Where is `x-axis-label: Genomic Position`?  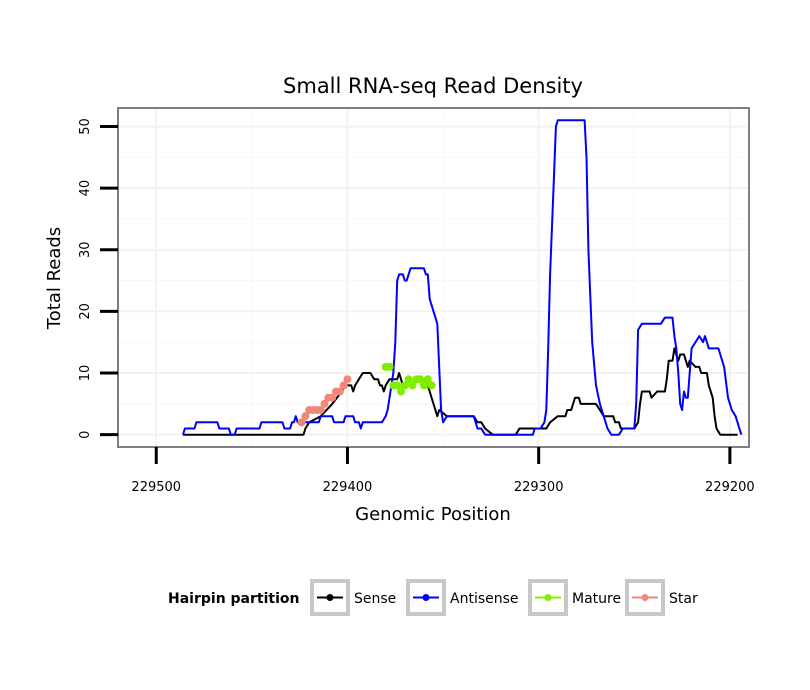
x-axis-label: Genomic Position is located at coordinates (433, 514).